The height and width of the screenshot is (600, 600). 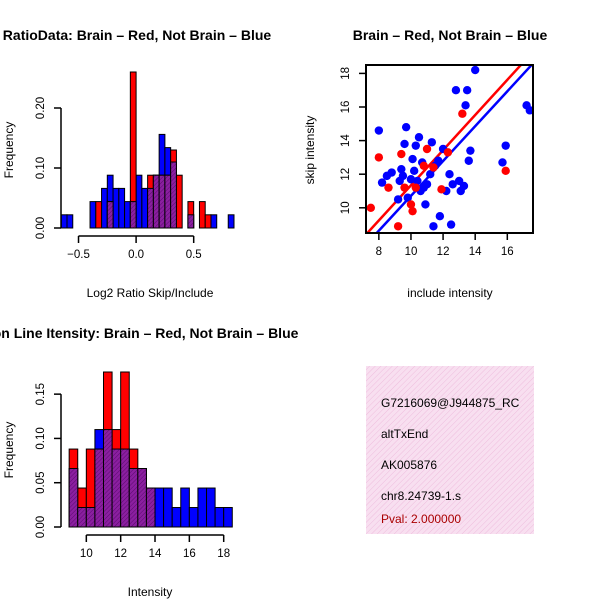 What do you see at coordinates (346, 140) in the screenshot?
I see `y-tick-label: 14` at bounding box center [346, 140].